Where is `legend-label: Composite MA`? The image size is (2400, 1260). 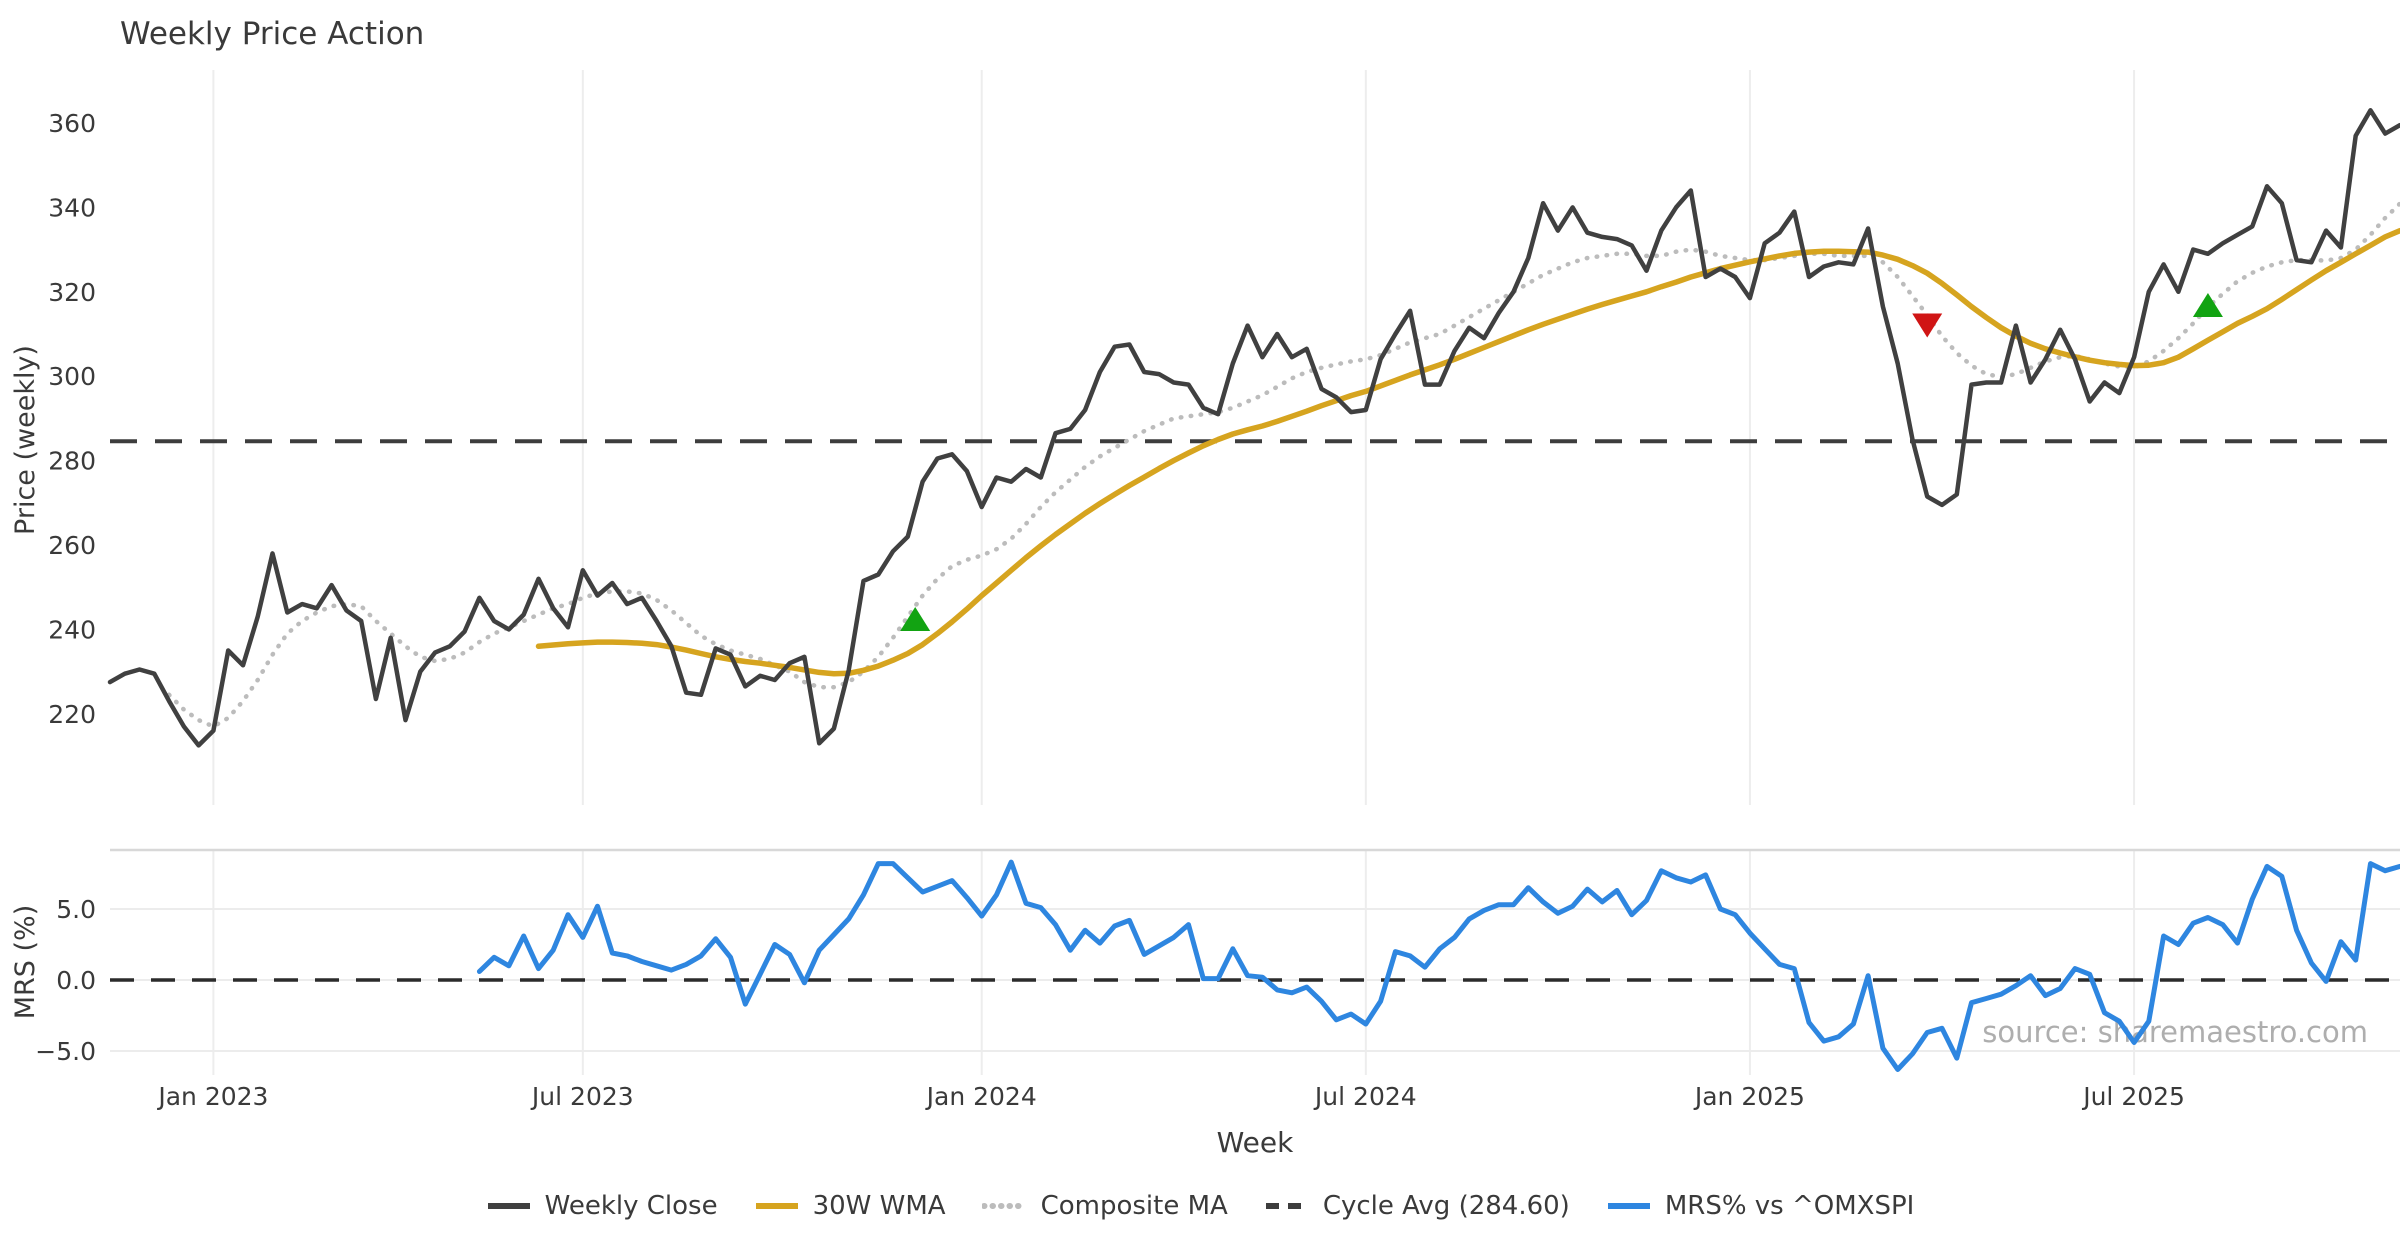 legend-label: Composite MA is located at coordinates (1134, 1206).